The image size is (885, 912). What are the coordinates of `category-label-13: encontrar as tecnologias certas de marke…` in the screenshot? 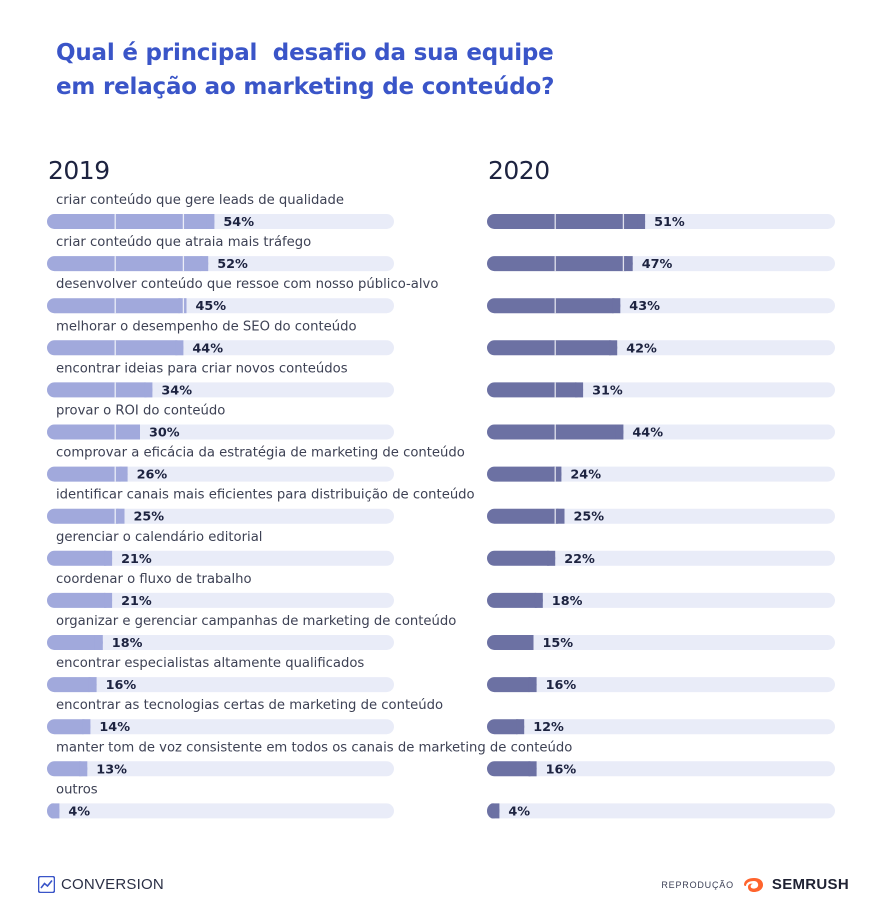 It's located at (249, 705).